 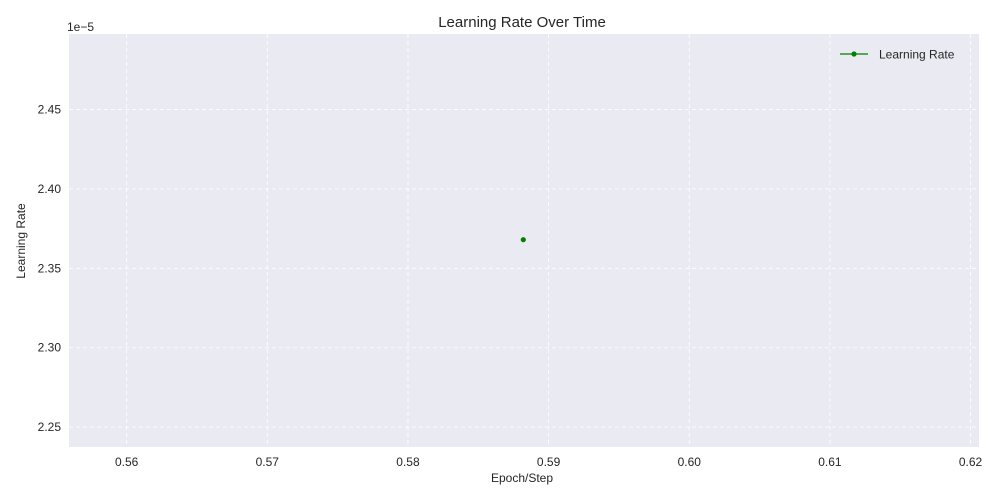 I want to click on data-point, so click(x=523, y=240).